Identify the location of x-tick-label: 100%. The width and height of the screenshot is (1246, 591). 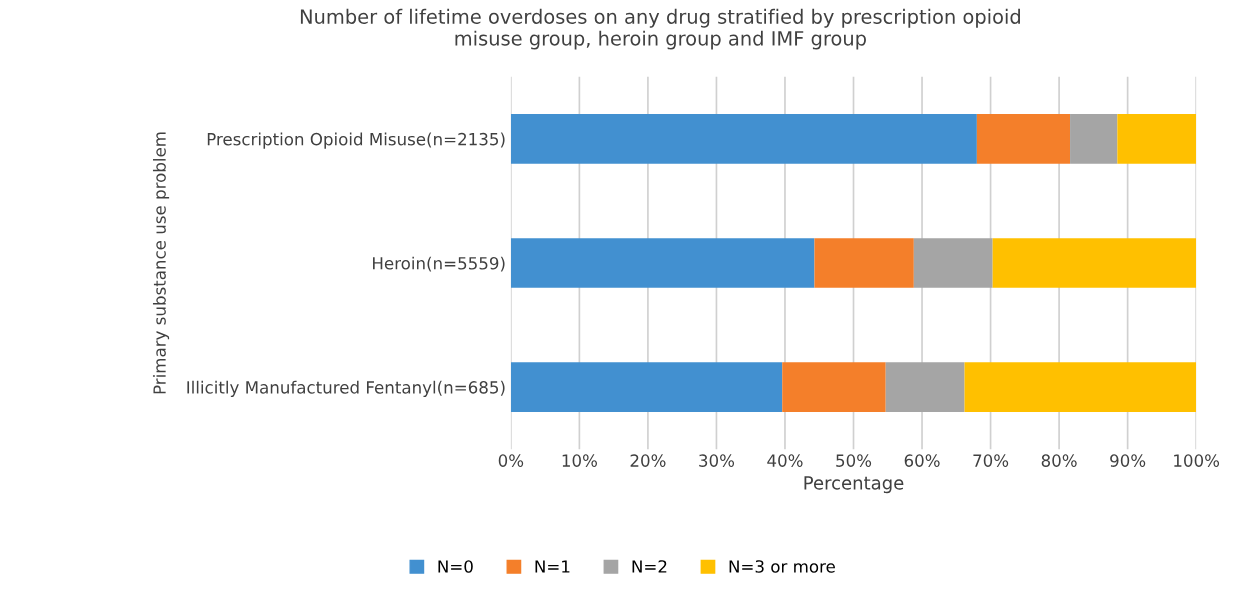
(1197, 460).